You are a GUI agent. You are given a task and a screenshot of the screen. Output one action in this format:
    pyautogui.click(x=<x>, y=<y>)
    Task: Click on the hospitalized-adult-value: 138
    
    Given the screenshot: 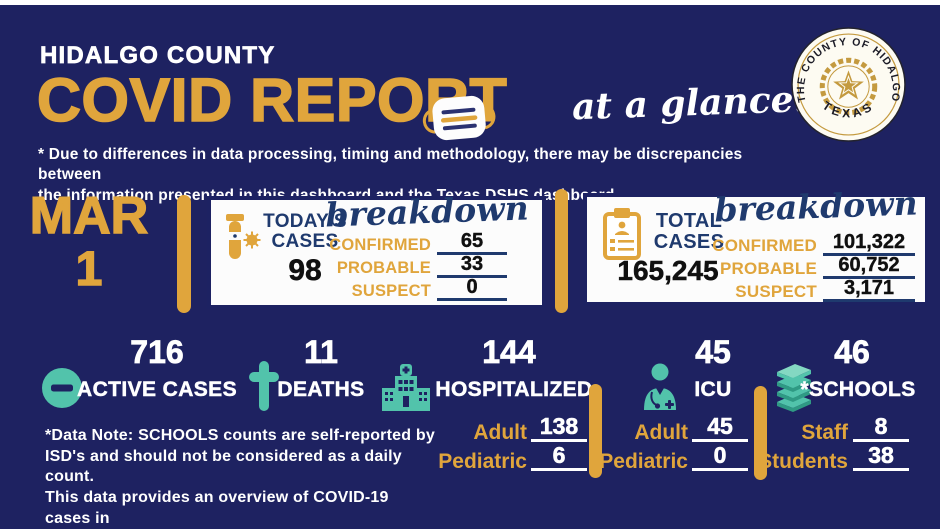 What is the action you would take?
    pyautogui.click(x=559, y=428)
    